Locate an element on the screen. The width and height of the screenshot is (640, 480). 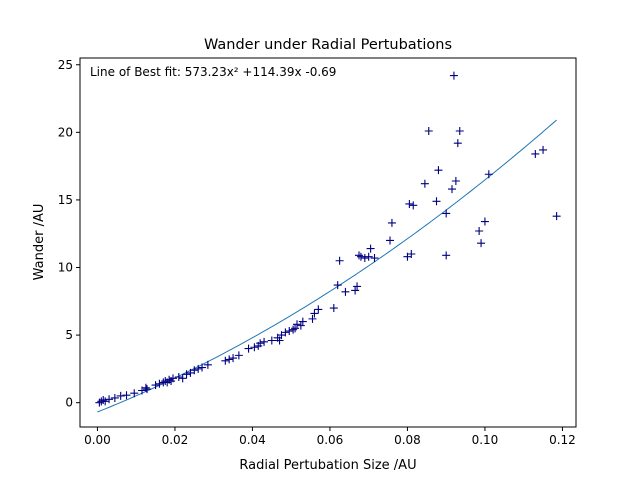
x-tick-label: 0.10 is located at coordinates (485, 440).